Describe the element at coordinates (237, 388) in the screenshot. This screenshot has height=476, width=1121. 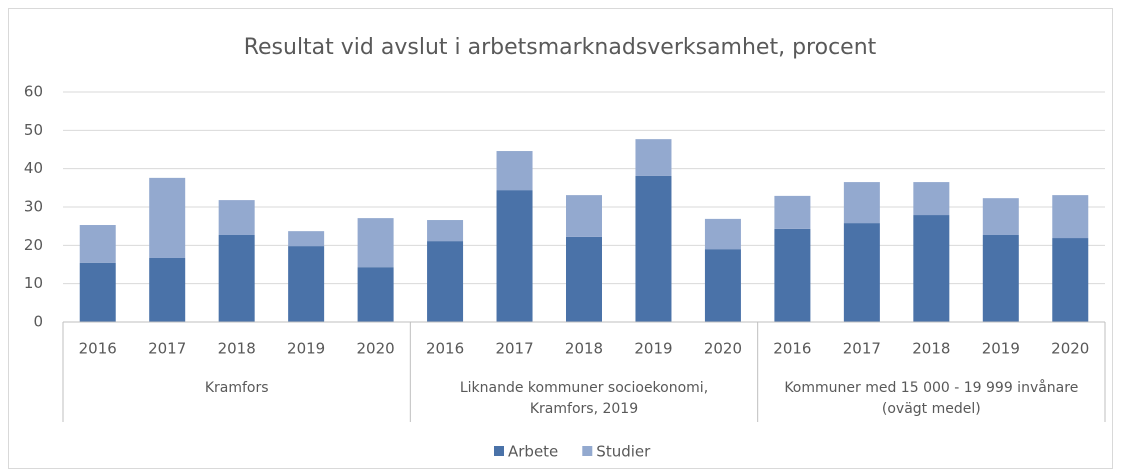
I see `group-label: Kramfors` at that location.